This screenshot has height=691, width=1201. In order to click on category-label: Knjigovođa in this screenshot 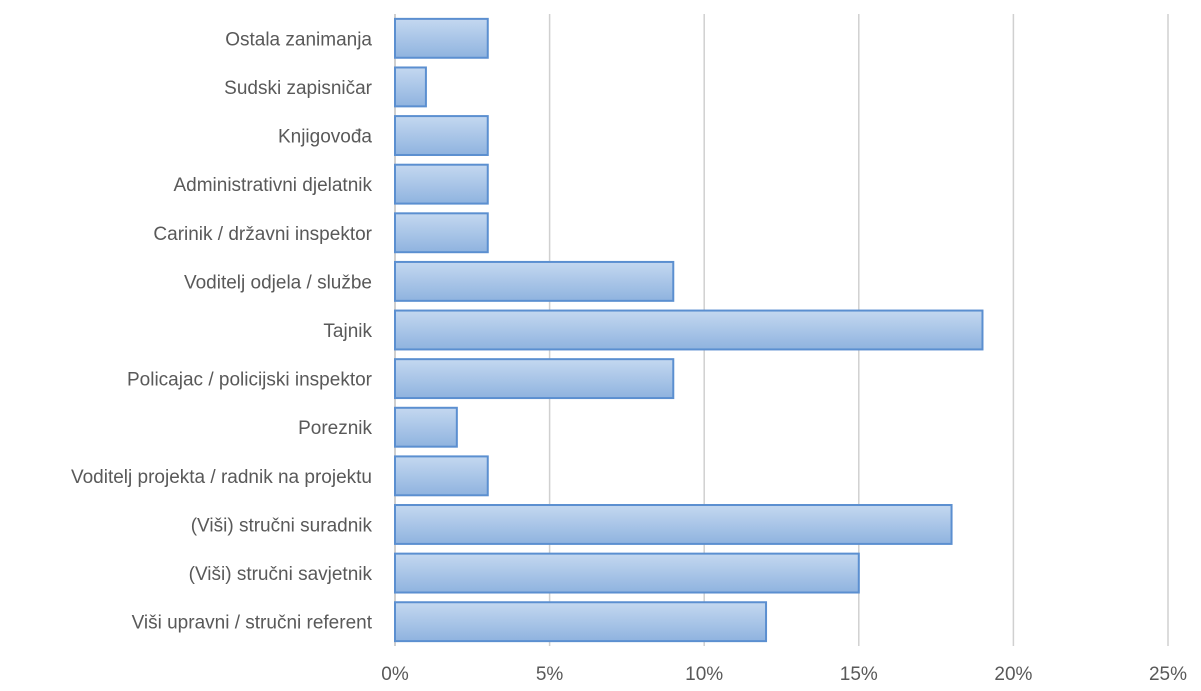, I will do `click(325, 137)`.